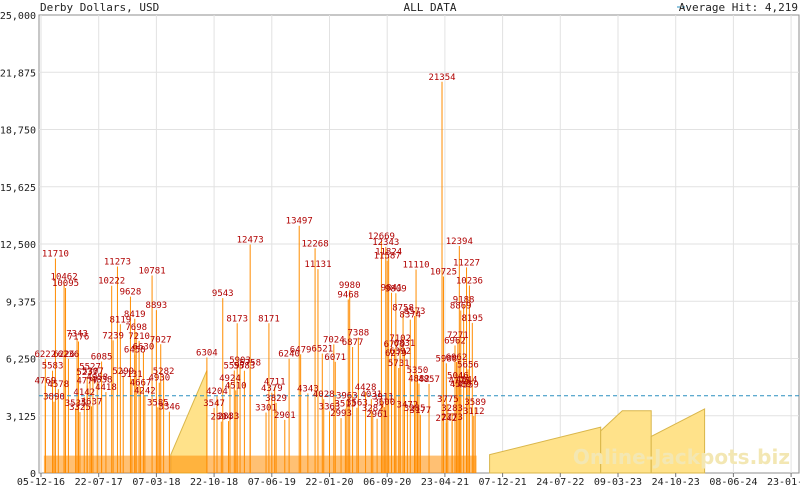 This screenshot has height=495, width=800. Describe the element at coordinates (335, 358) in the screenshot. I see `data-label: 6071` at that location.